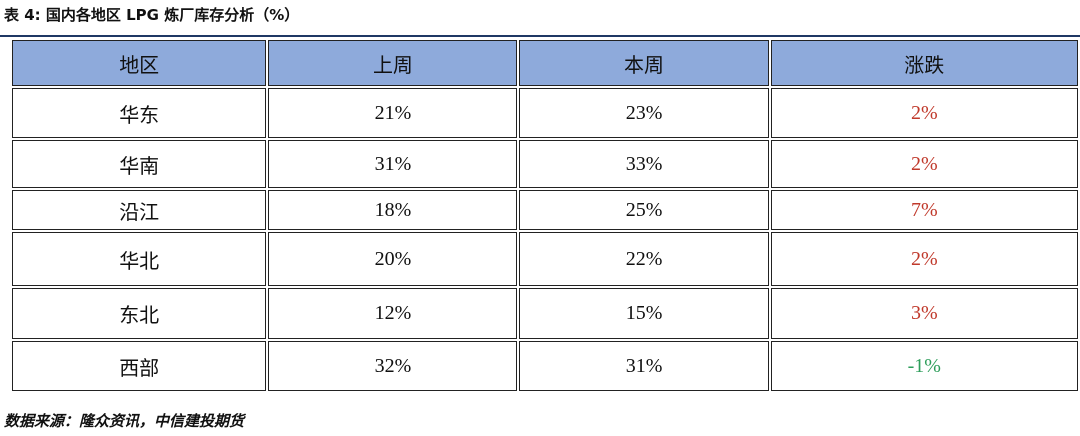  Describe the element at coordinates (644, 164) in the screenshot. I see `value-cell: 33%` at that location.